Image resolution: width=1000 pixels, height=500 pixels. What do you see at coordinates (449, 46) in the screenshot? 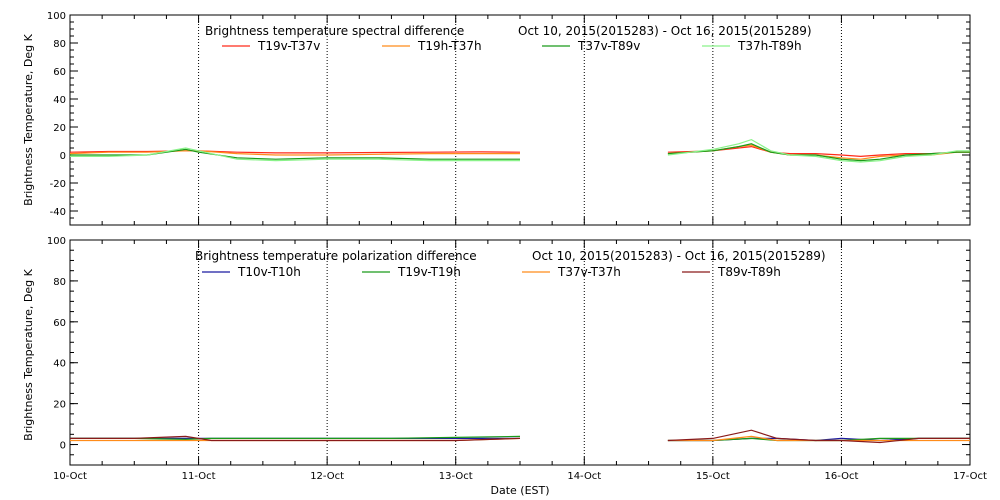
I see `legend-label: T19h-T37h` at bounding box center [449, 46].